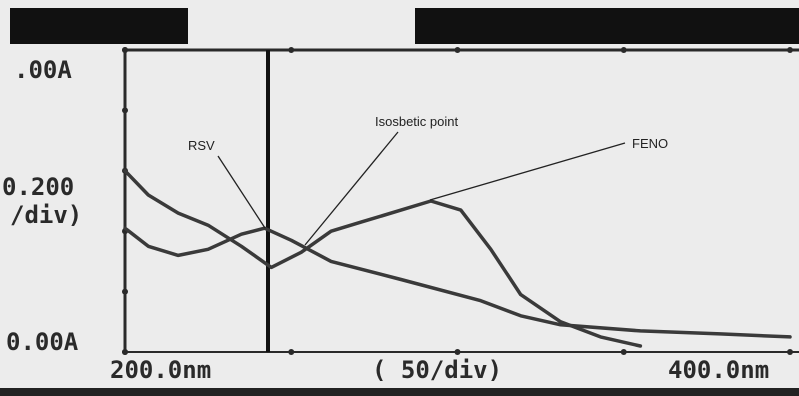 The width and height of the screenshot is (799, 396). Describe the element at coordinates (38, 187) in the screenshot. I see `y-div-label: 0.200` at that location.